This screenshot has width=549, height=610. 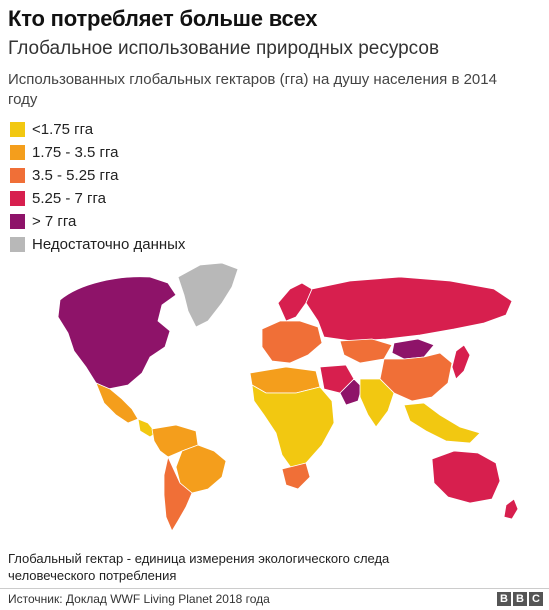 I want to click on region-brazil, so click(x=201, y=469).